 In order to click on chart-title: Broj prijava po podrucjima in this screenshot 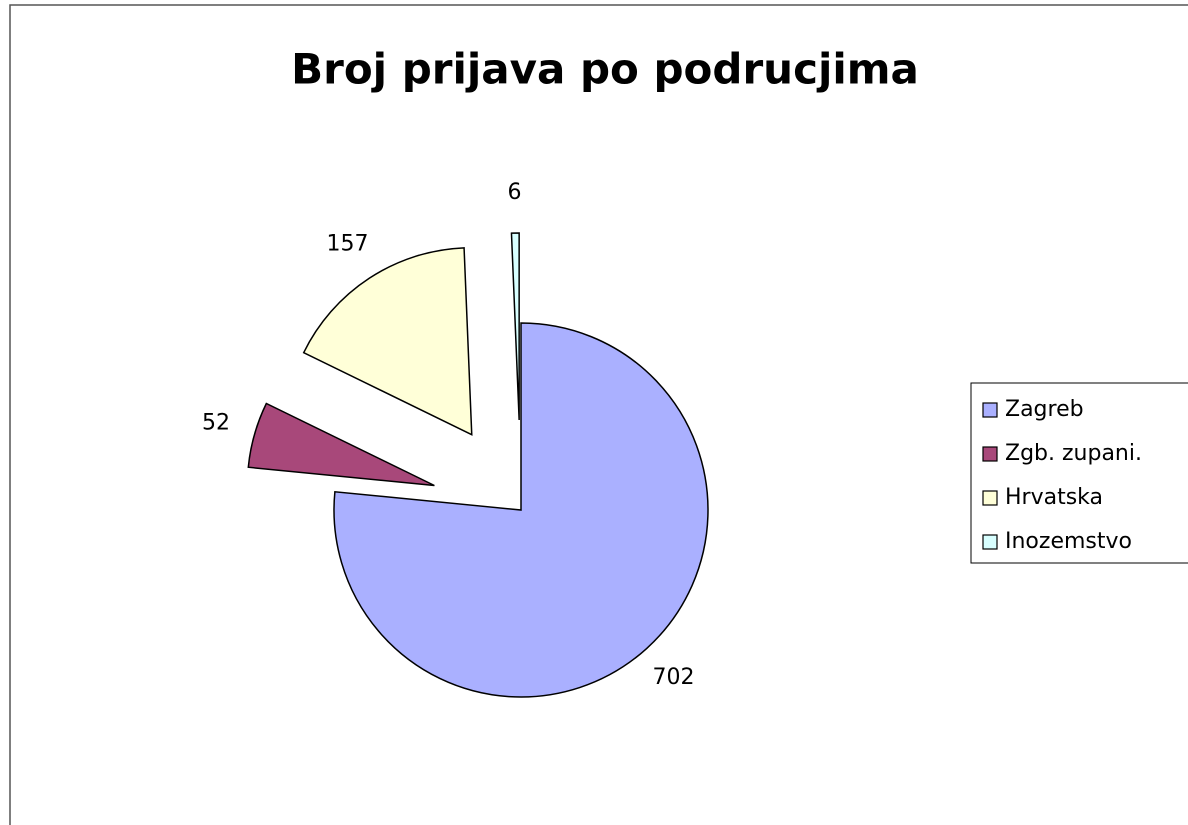, I will do `click(605, 69)`.